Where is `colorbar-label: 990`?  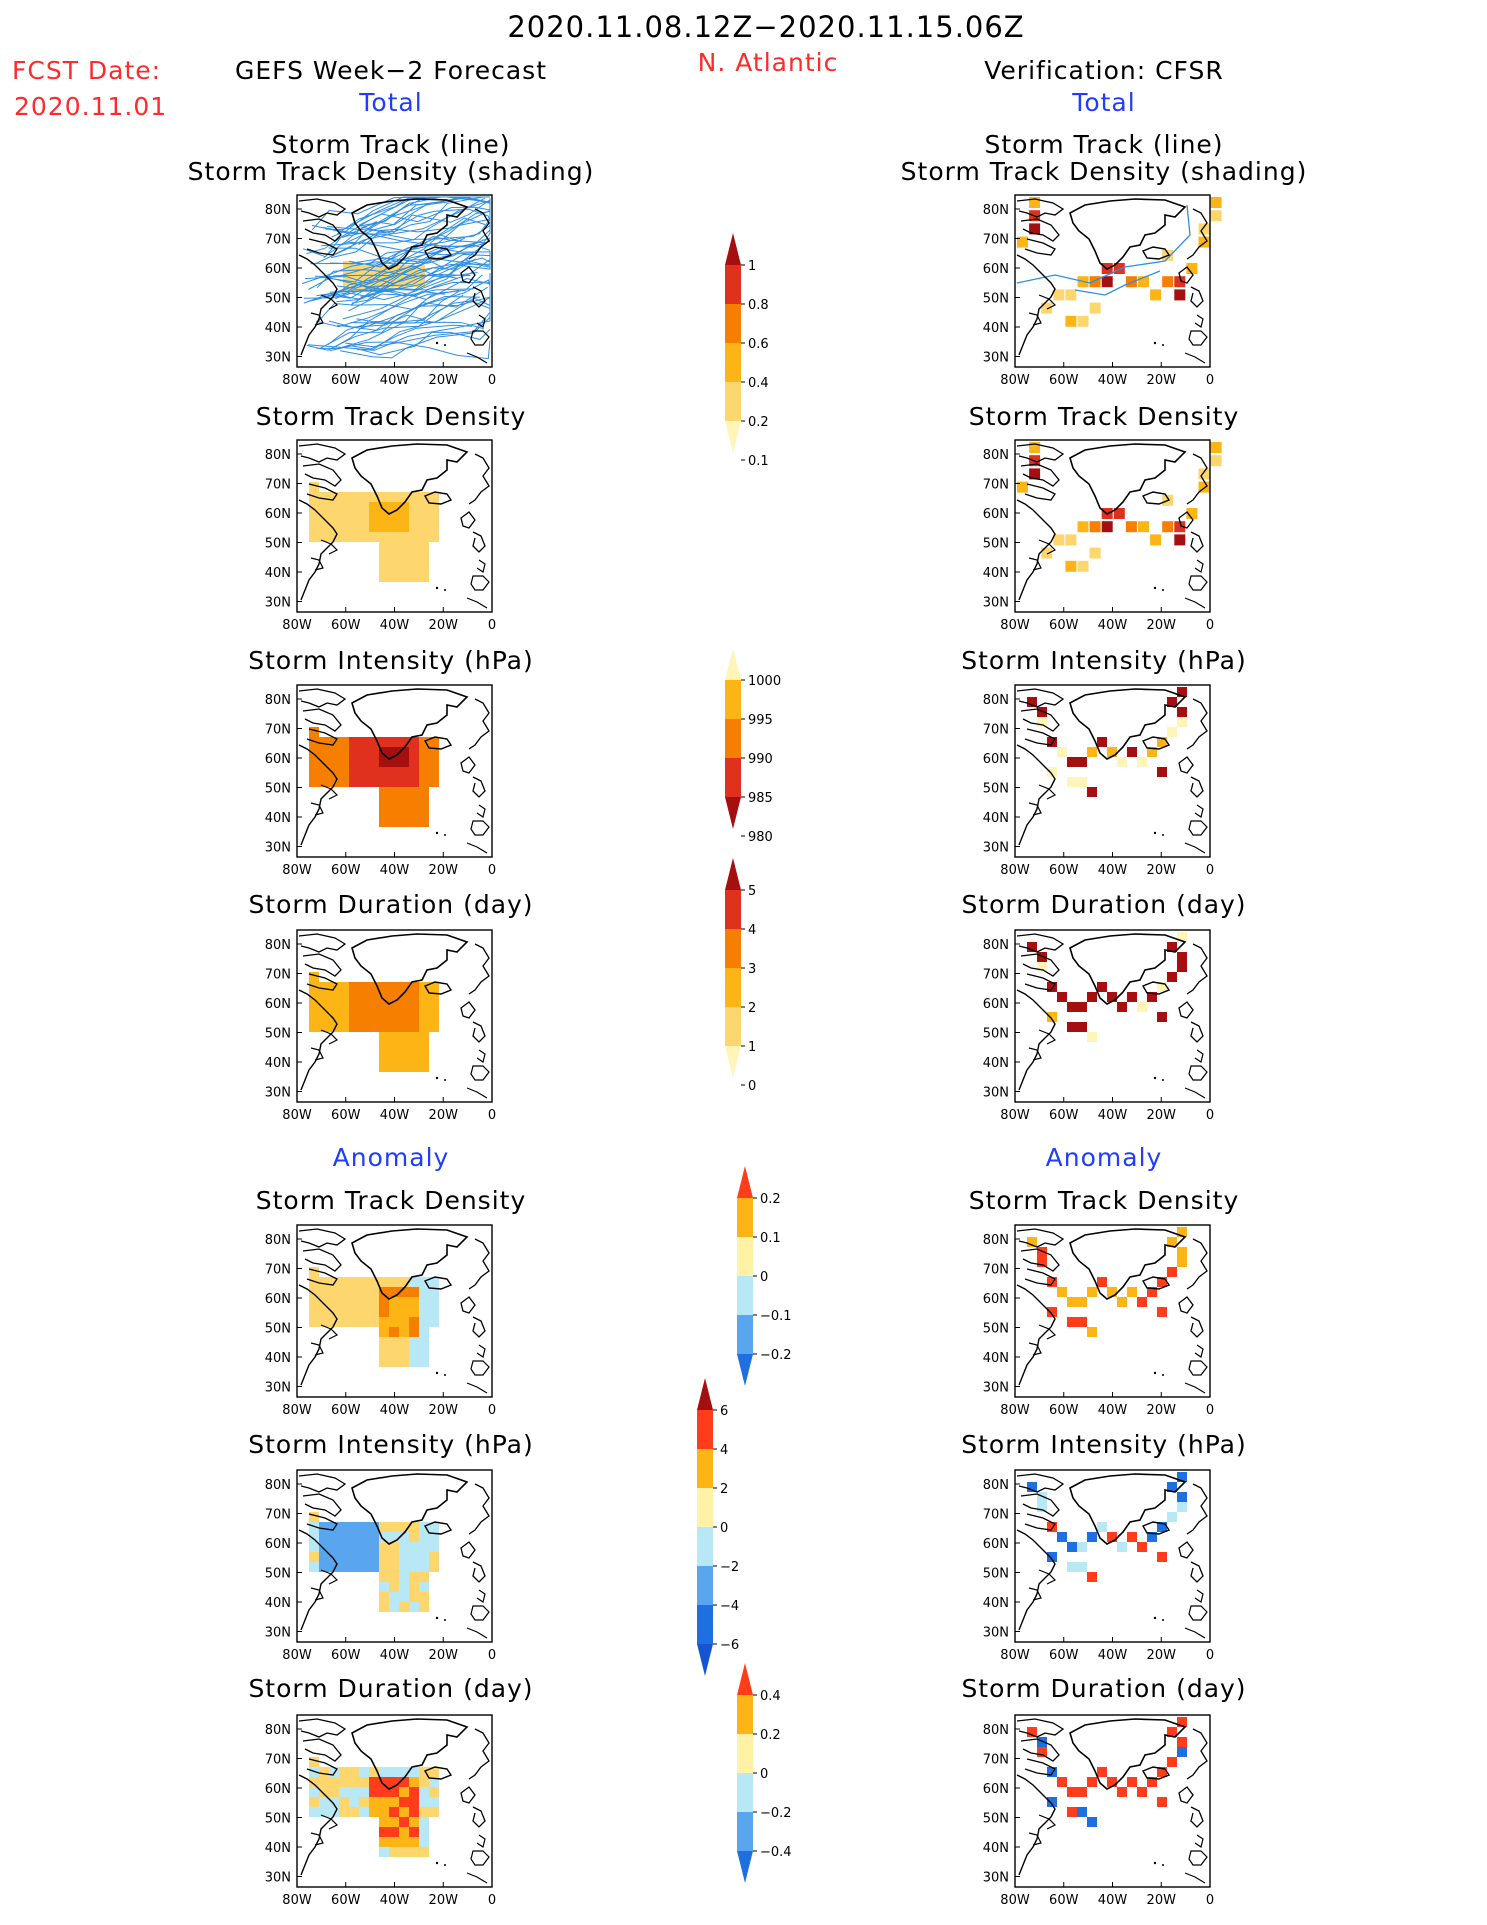 colorbar-label: 990 is located at coordinates (760, 759).